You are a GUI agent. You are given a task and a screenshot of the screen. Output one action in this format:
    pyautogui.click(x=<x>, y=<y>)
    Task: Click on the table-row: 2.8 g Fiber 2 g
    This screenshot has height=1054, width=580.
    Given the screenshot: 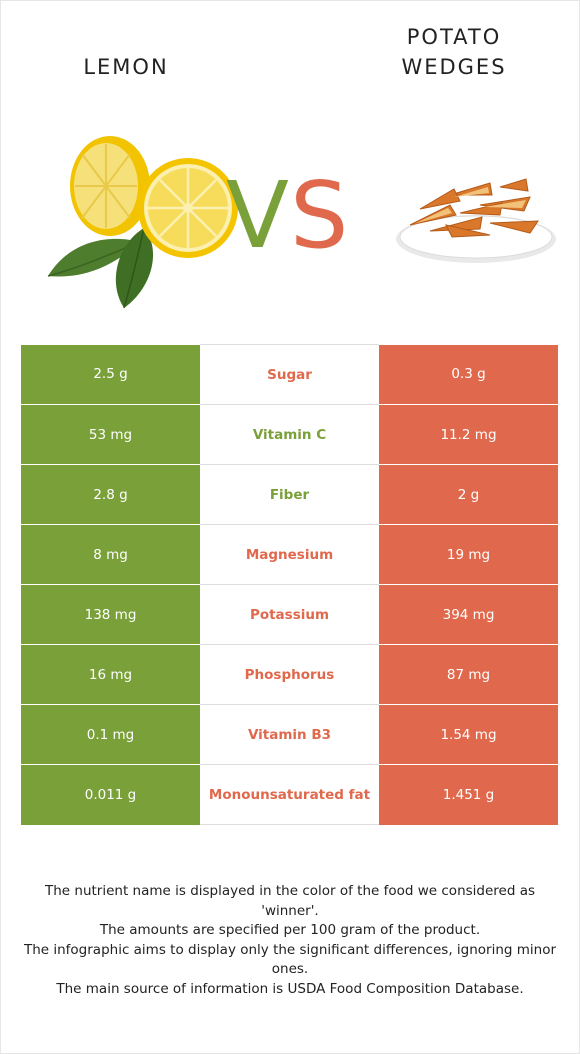 What is the action you would take?
    pyautogui.click(x=289, y=494)
    